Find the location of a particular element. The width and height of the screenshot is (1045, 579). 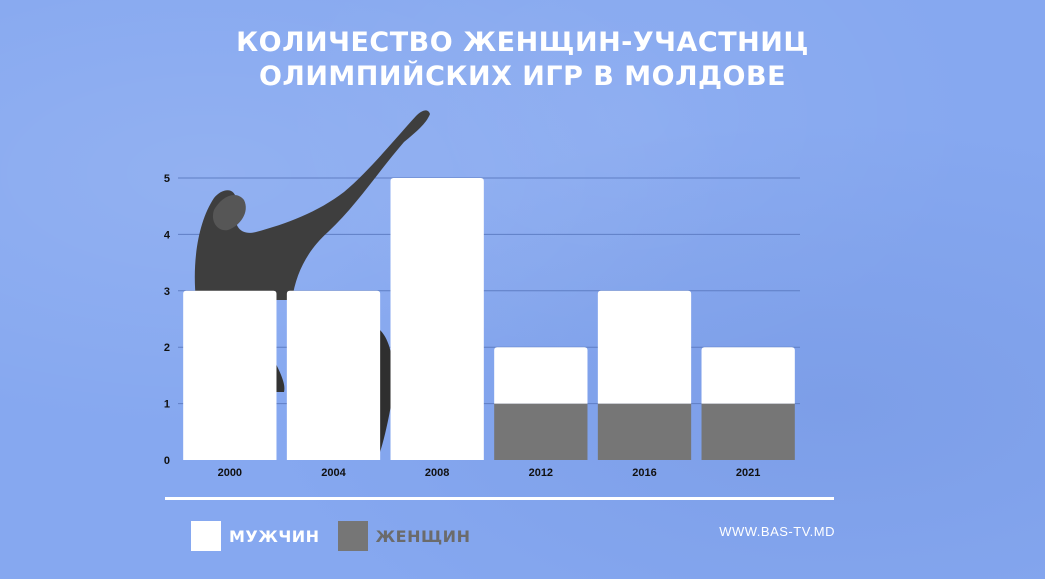

bar-men-2012 is located at coordinates (541, 375).